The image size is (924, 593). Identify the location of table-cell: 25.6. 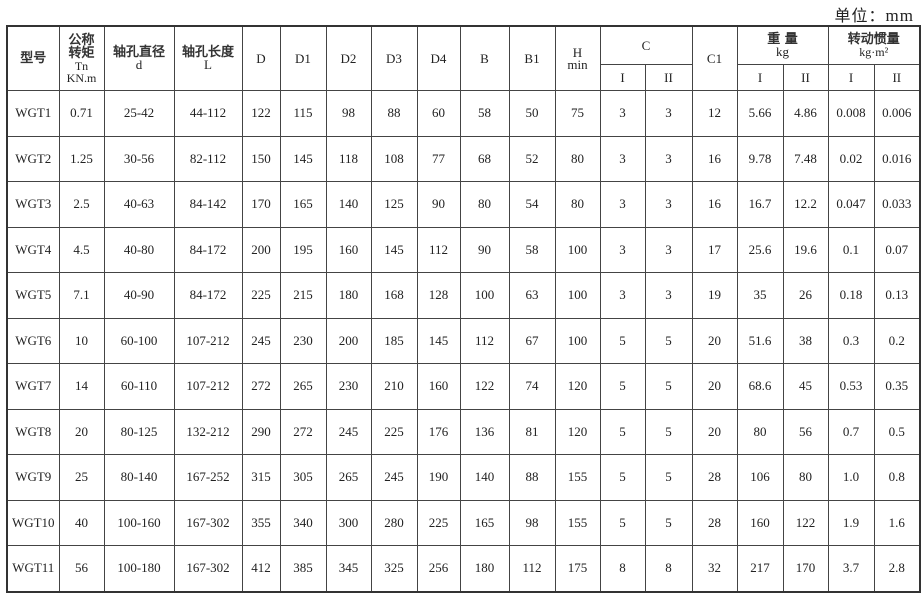
(760, 249).